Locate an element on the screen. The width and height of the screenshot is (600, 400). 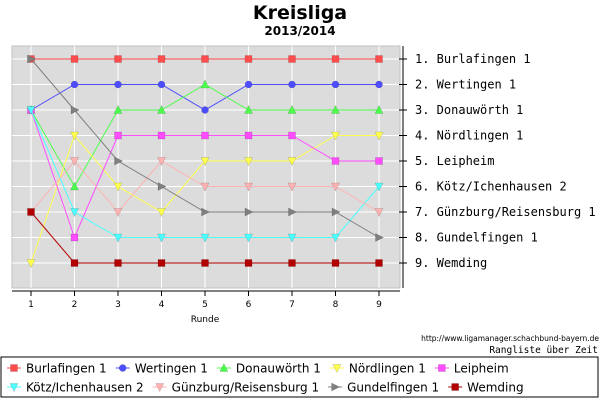
rank-label: 3. Donauwörth 1 is located at coordinates (469, 110).